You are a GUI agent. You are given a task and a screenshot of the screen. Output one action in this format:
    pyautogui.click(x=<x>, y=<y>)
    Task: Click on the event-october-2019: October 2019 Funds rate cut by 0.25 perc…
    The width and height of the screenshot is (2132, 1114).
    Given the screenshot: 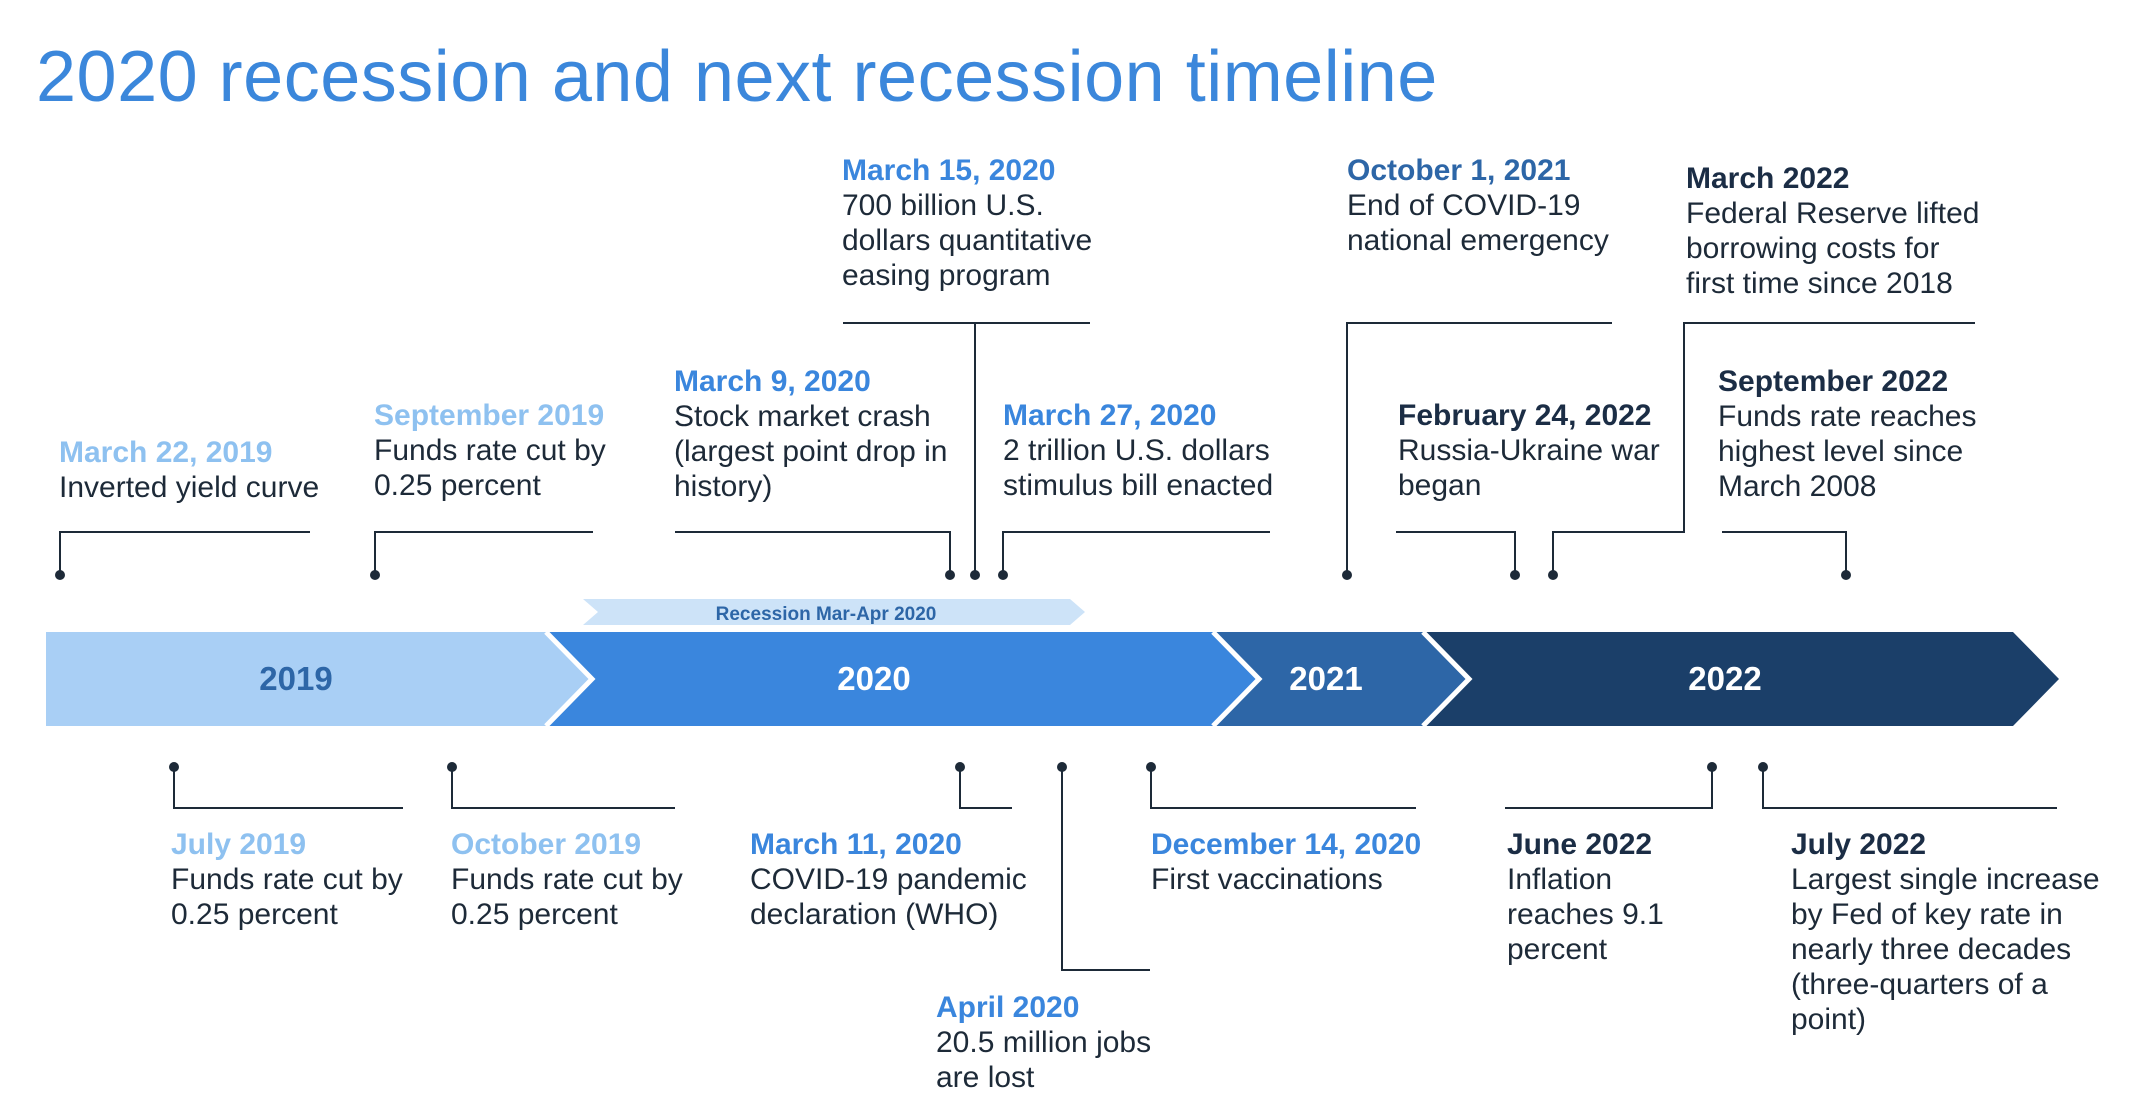 What is the action you would take?
    pyautogui.click(x=567, y=879)
    